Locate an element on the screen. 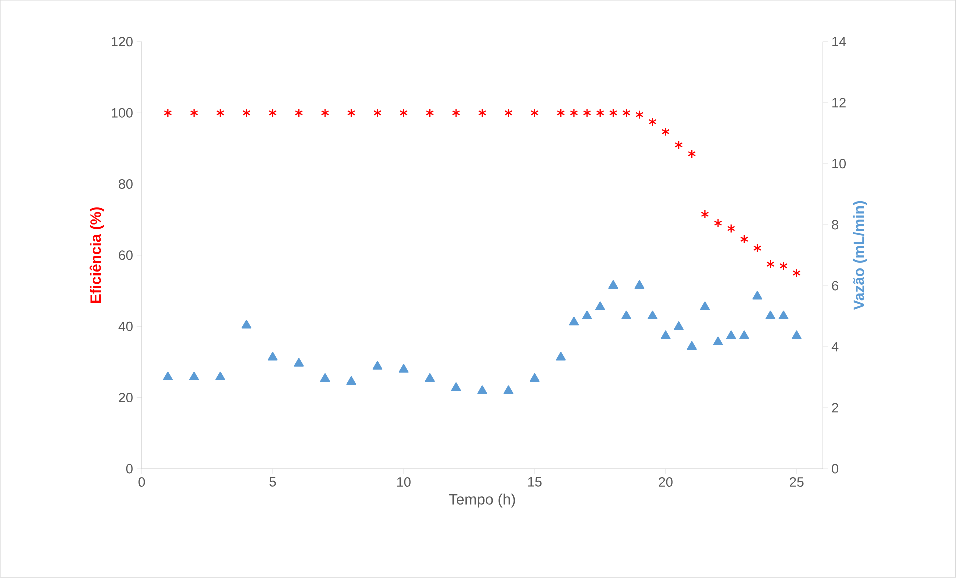  y-axis-title: Eficiência (%) is located at coordinates (97, 256).